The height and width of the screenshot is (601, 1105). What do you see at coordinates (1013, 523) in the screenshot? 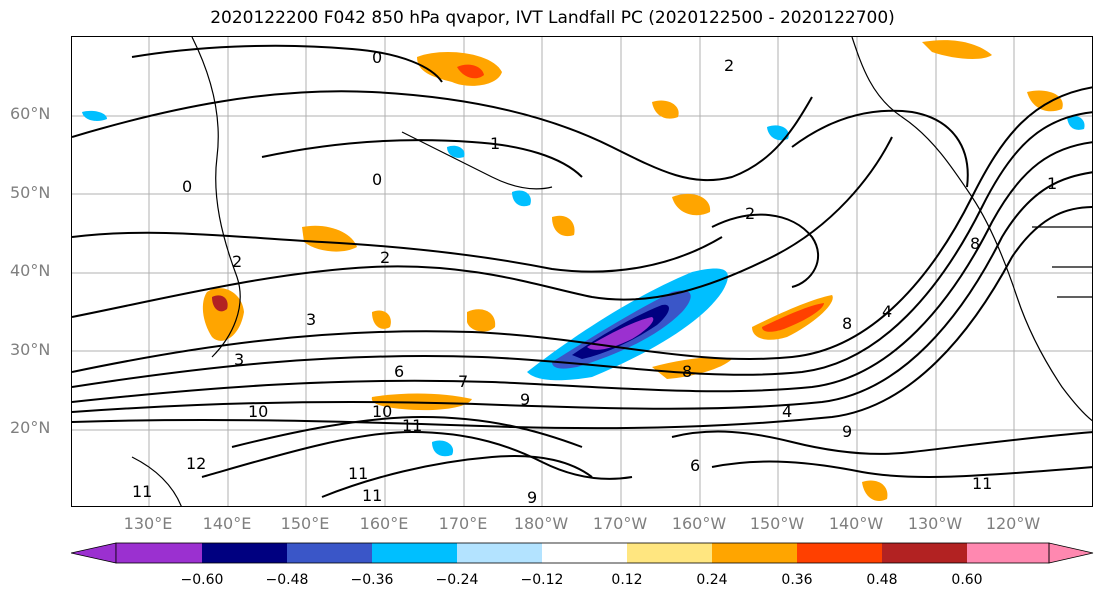
I see `lon-label-120w: 120°W` at bounding box center [1013, 523].